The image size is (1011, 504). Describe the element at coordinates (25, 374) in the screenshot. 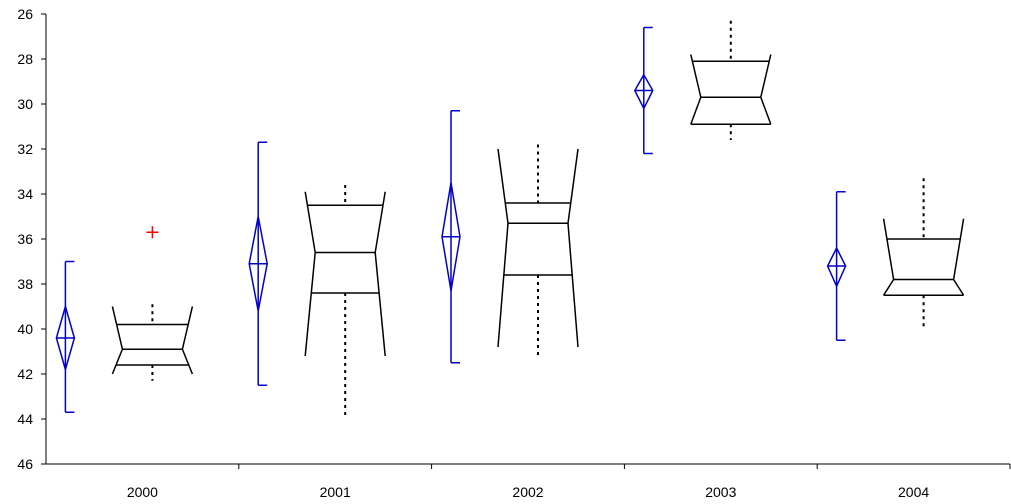

I see `y-tick-label: 42` at that location.